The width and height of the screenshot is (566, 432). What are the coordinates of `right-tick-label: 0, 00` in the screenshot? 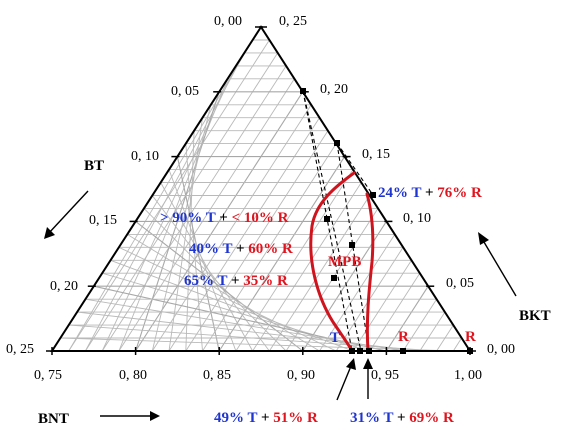 It's located at (501, 349).